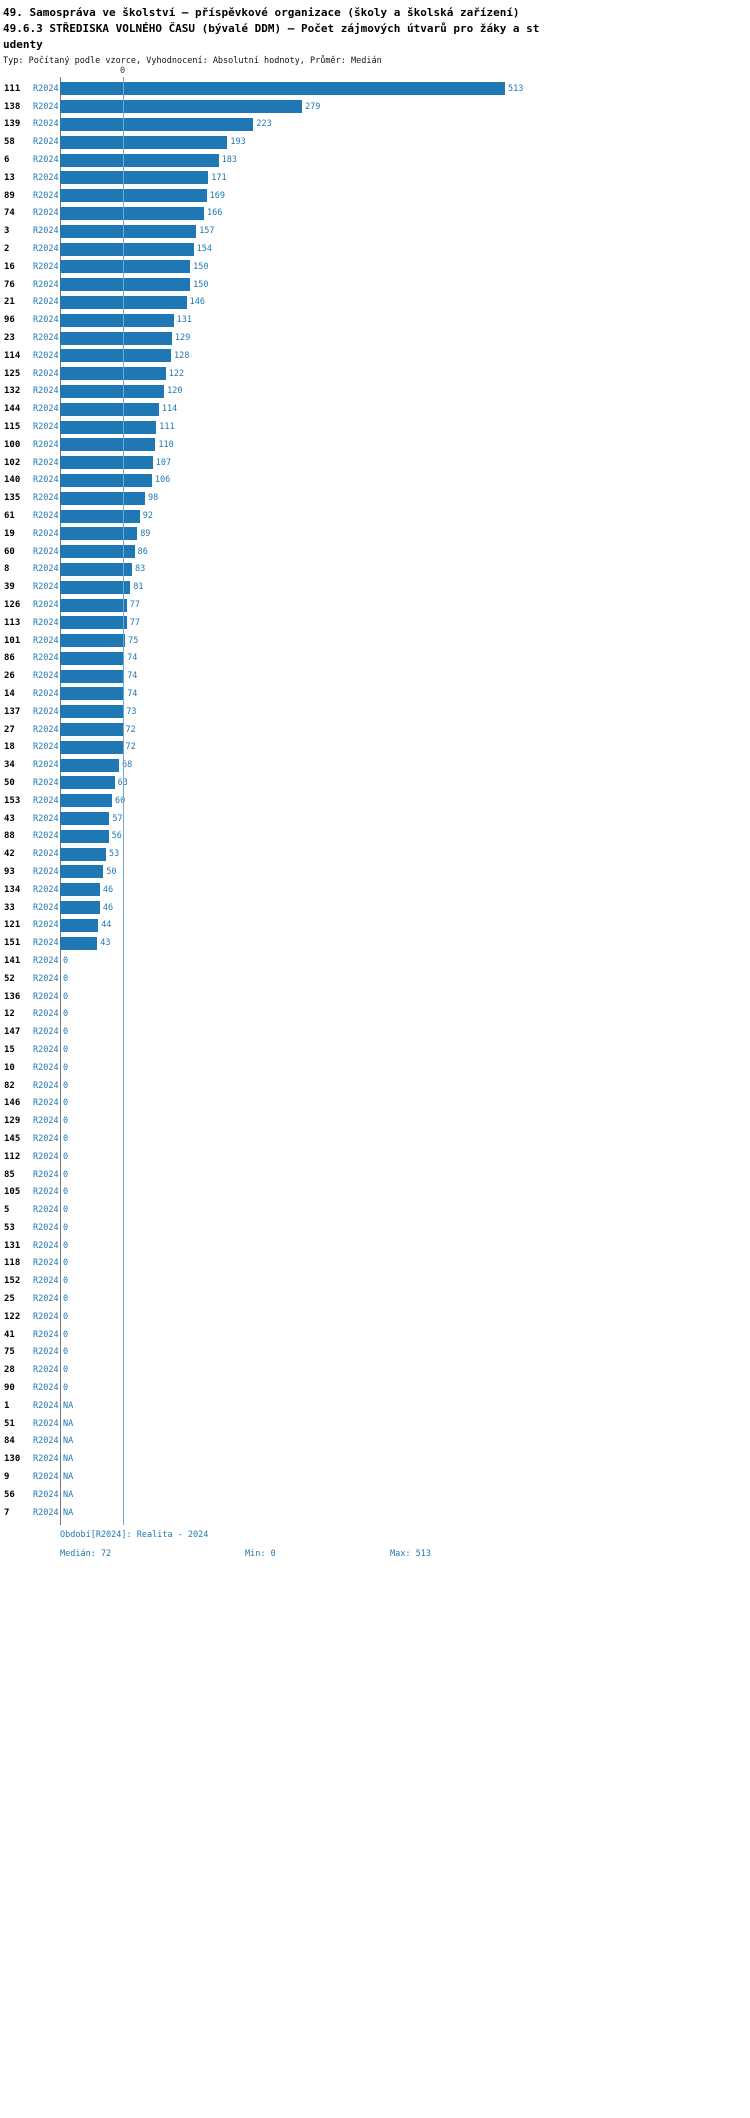  I want to click on value-label: 106, so click(162, 480).